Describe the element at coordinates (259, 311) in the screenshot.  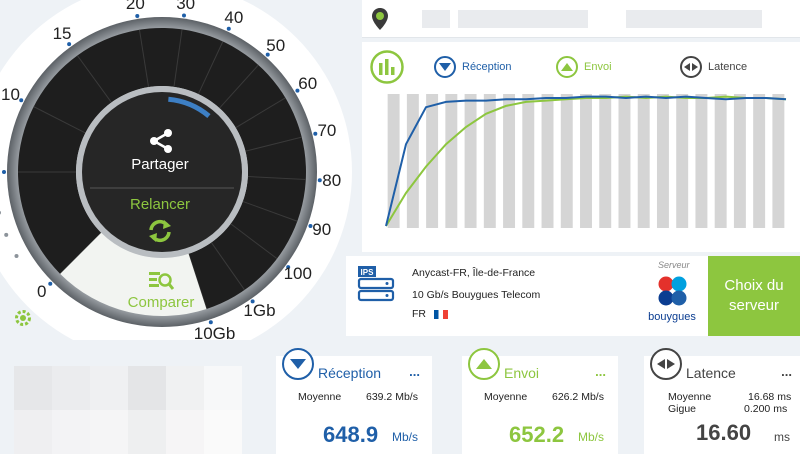
I see `scale-label: 1Gb` at that location.